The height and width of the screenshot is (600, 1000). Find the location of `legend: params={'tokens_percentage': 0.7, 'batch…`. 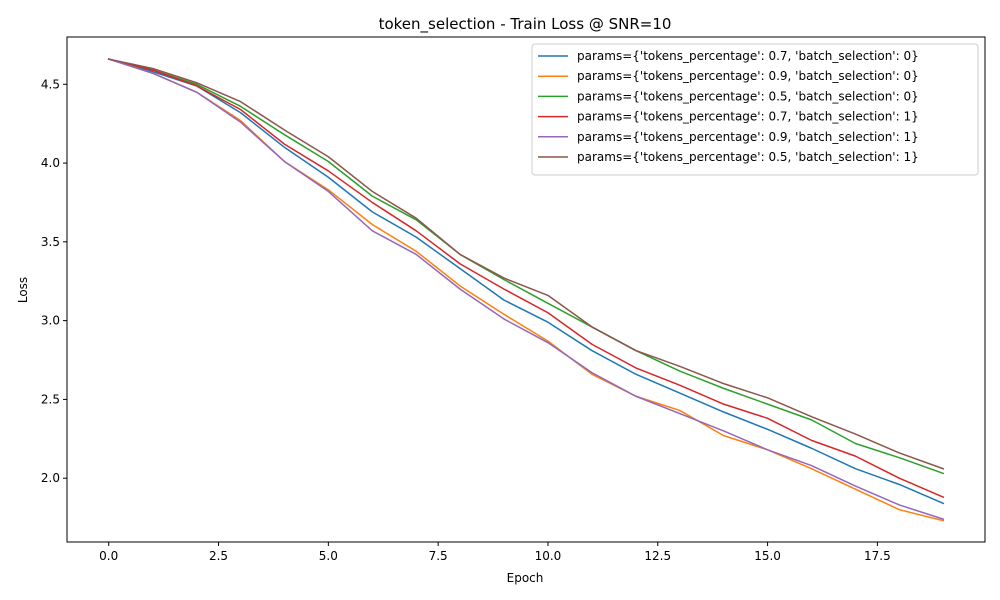

legend: params={'tokens_percentage': 0.7, 'batch… is located at coordinates (755, 109).